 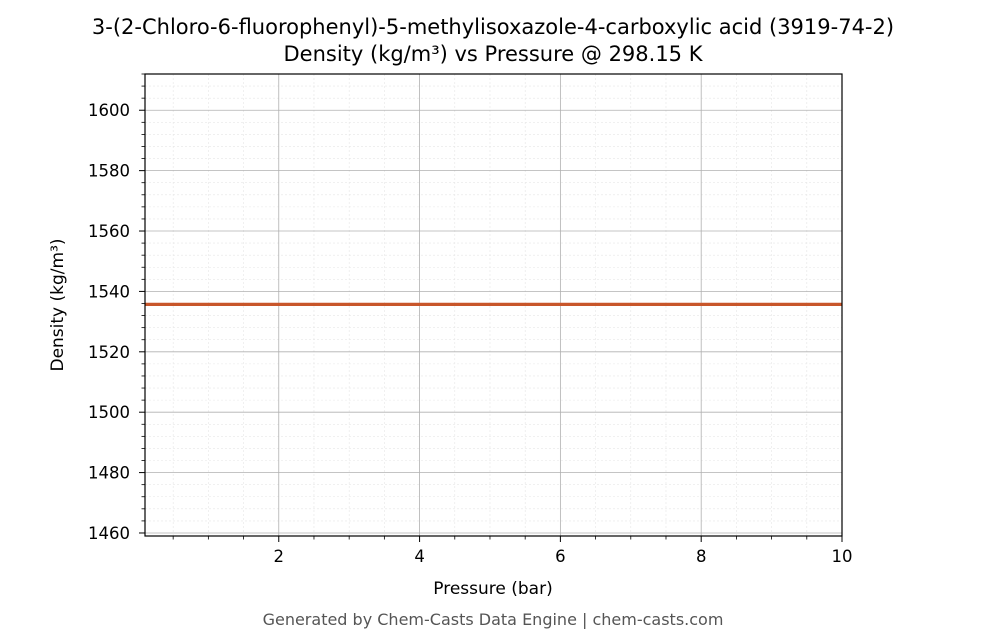 What do you see at coordinates (109, 352) in the screenshot?
I see `y-tick-label: 1520` at bounding box center [109, 352].